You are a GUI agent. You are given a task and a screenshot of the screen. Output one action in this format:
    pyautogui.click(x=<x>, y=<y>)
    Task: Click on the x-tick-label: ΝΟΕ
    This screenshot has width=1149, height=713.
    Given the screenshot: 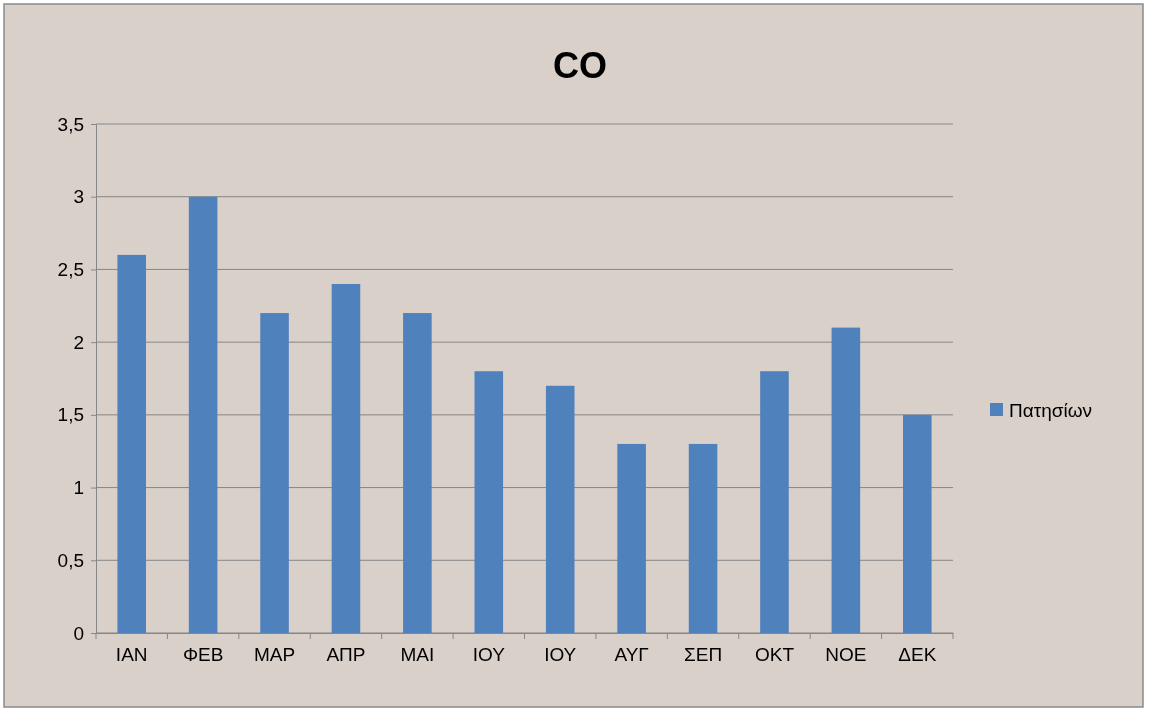 What is the action you would take?
    pyautogui.click(x=846, y=654)
    